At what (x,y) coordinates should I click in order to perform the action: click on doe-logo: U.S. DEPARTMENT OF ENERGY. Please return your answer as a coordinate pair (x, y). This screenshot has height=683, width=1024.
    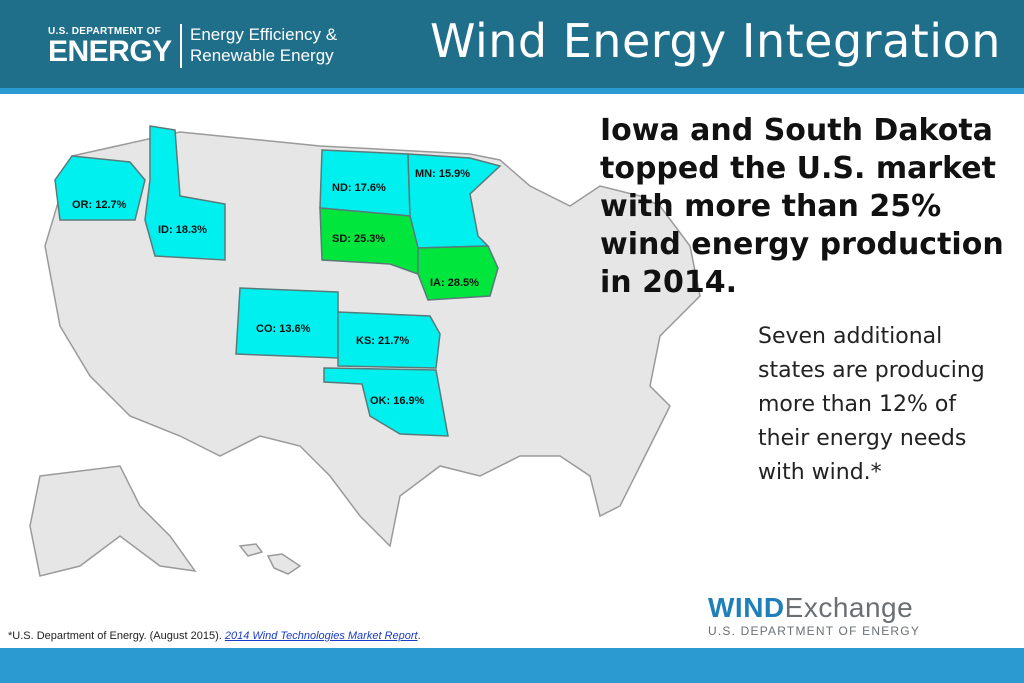
    Looking at the image, I should click on (110, 46).